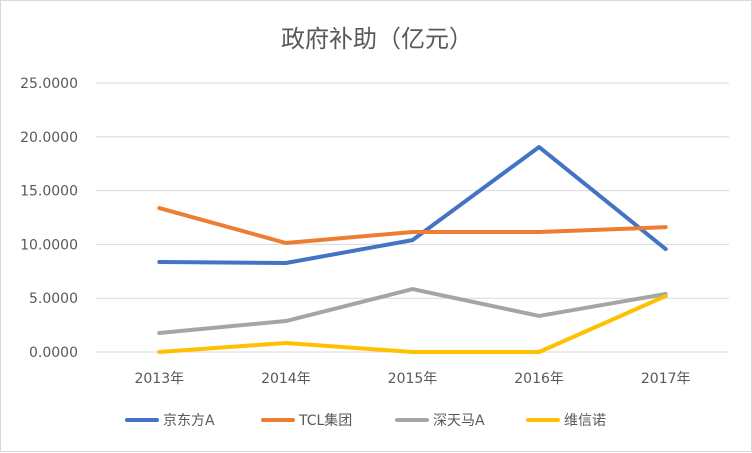 This screenshot has height=453, width=752. Describe the element at coordinates (459, 421) in the screenshot. I see `legend-label: 深天马A` at that location.